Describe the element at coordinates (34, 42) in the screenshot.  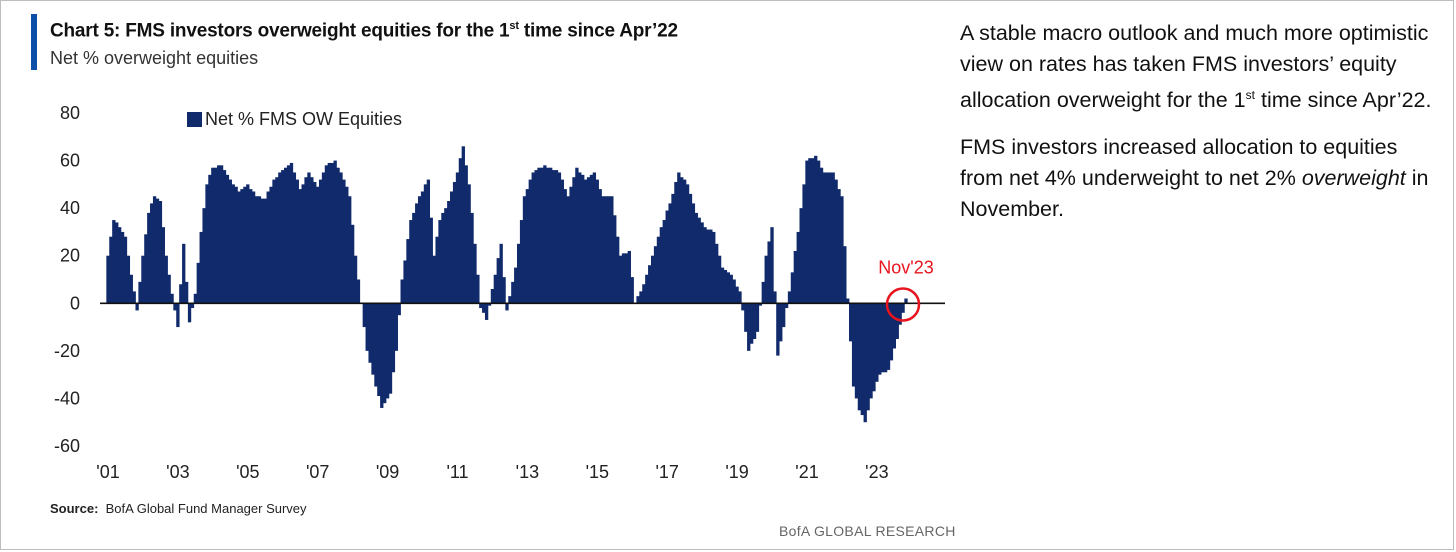
I see `title-accent-bar` at that location.